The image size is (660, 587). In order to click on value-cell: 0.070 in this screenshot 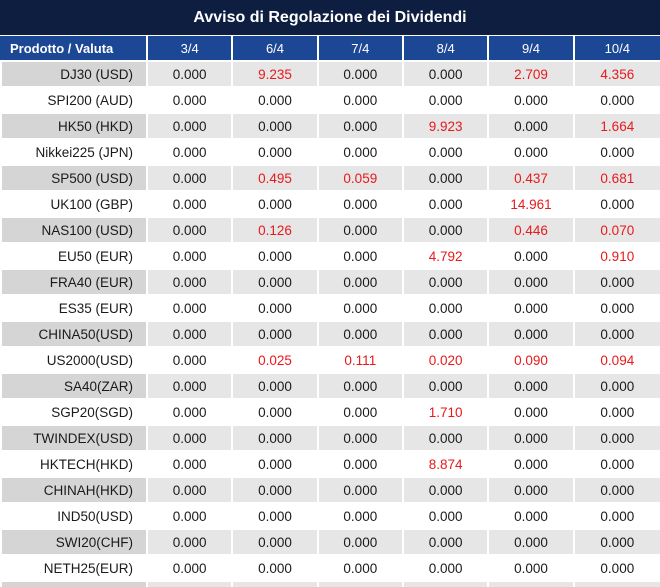, I will do `click(617, 231)`.